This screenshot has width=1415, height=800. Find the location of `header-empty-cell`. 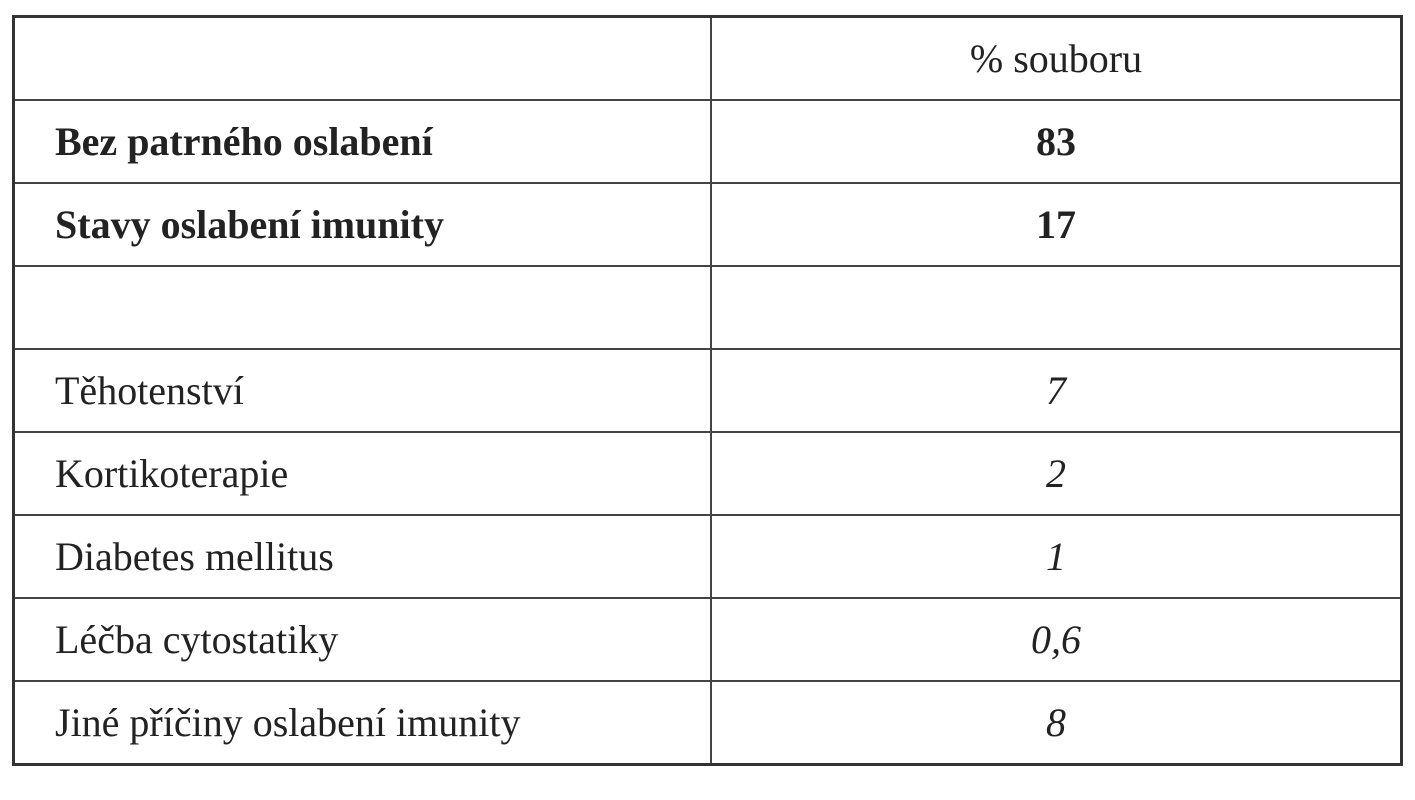

header-empty-cell is located at coordinates (362, 58).